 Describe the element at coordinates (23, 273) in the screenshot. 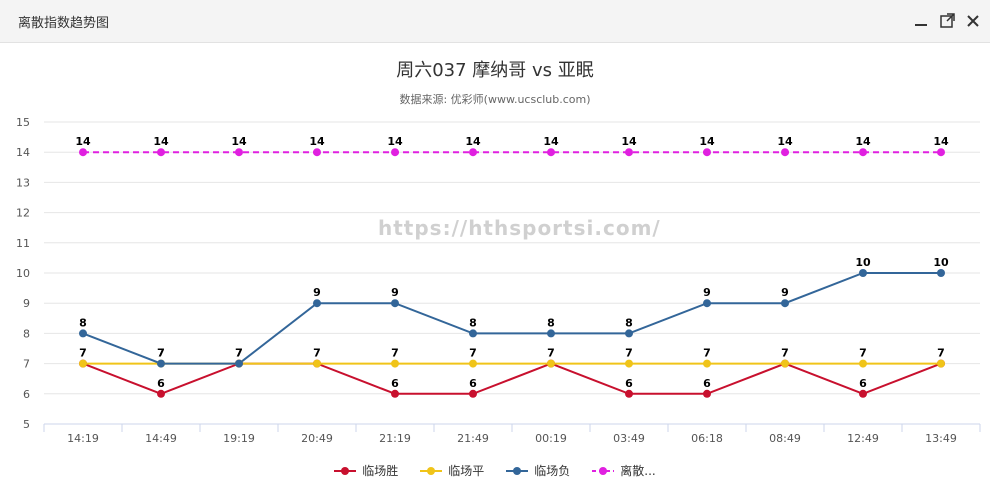

I see `y-tick-label: 10` at that location.